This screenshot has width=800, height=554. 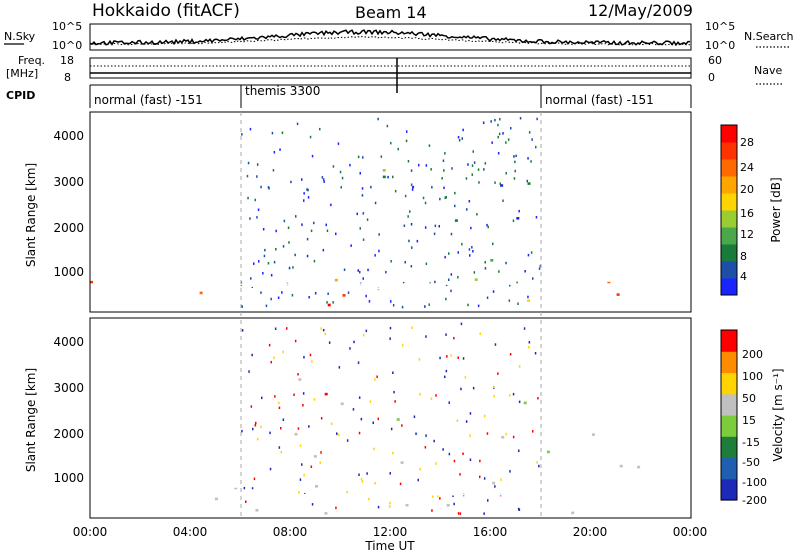 I want to click on power-colorbar: 28 24 20 16 12 8 4 Power [dB], so click(x=751, y=210).